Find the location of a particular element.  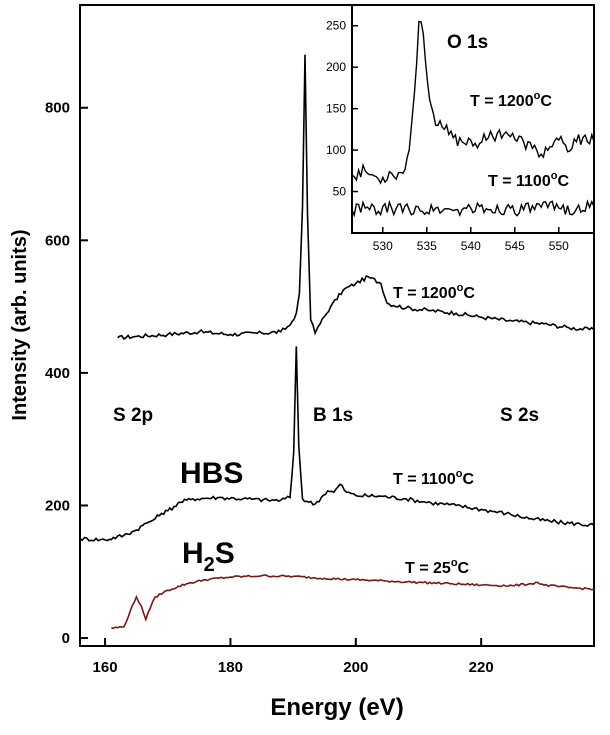

y-tick-label: 400 is located at coordinates (57, 373).